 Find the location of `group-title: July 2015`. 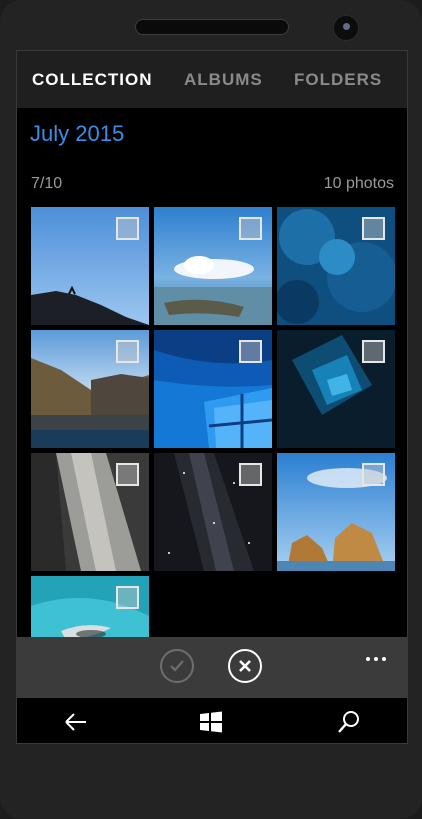

group-title: July 2015 is located at coordinates (77, 133).